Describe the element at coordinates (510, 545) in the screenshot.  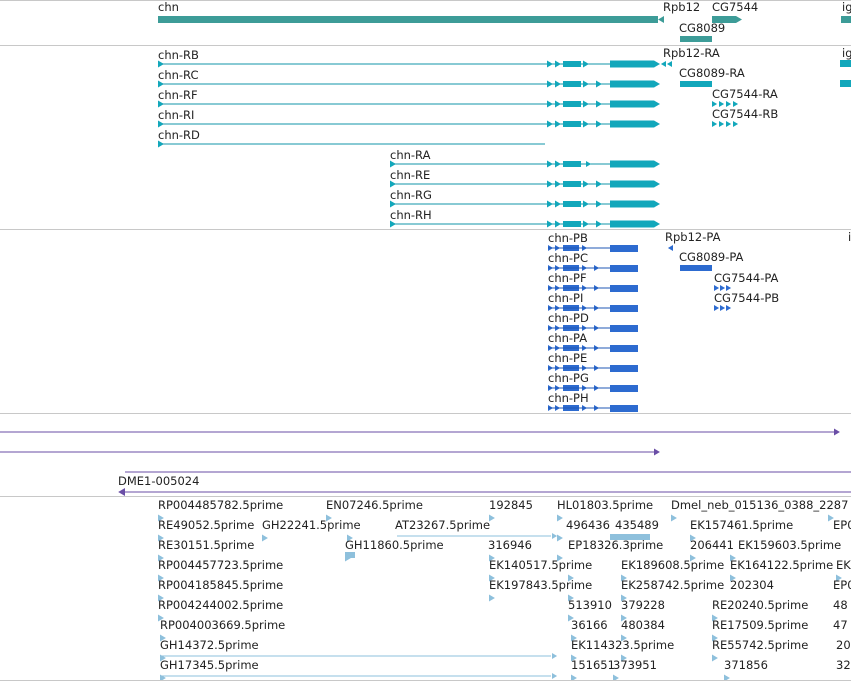
I see `est-316946-label: 316946` at that location.